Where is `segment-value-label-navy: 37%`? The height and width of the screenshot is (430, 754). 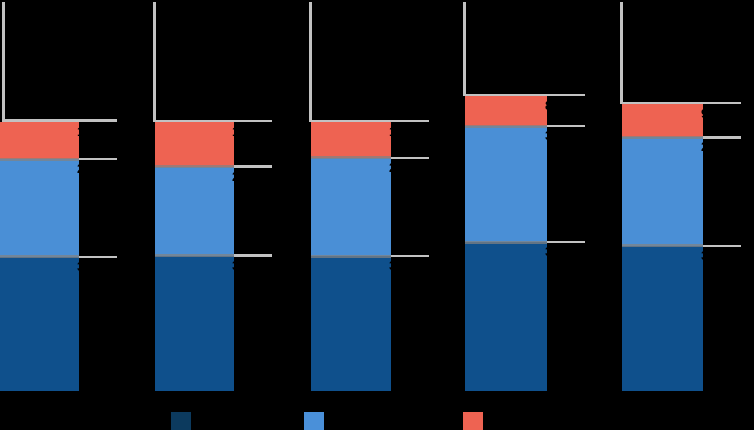
segment-value-label-navy: 37% is located at coordinates (714, 255).